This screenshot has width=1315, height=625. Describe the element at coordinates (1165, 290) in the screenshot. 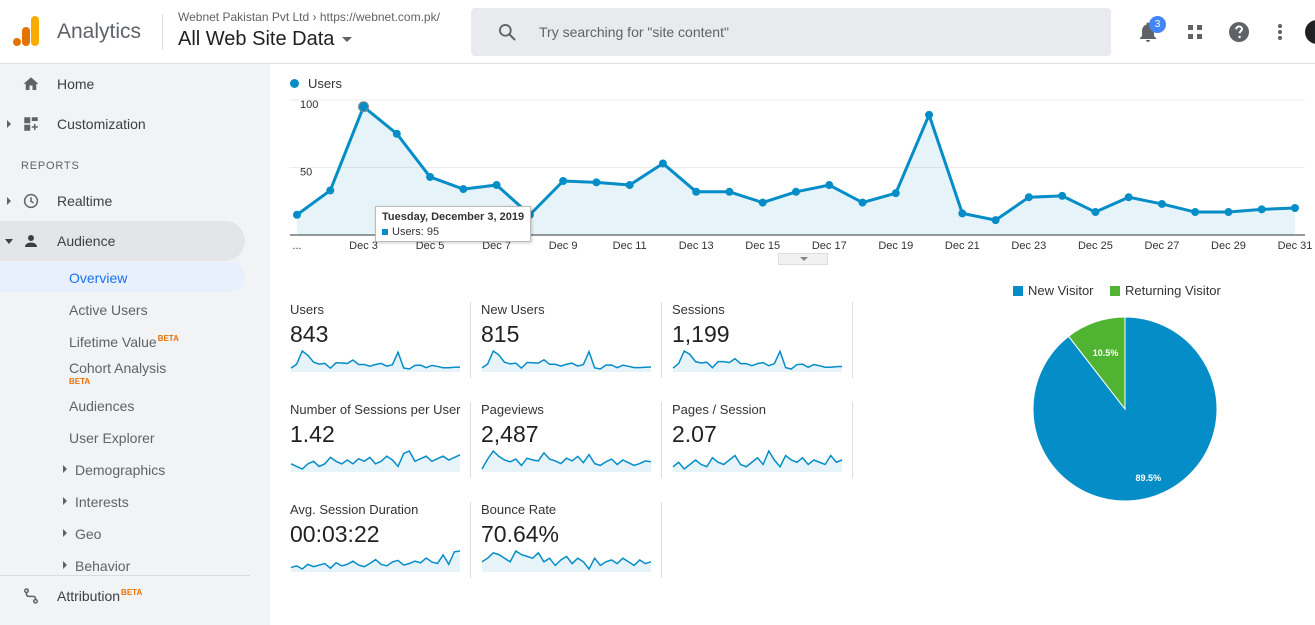

I see `pie-legend-returning-visitor: Returning Visitor` at that location.